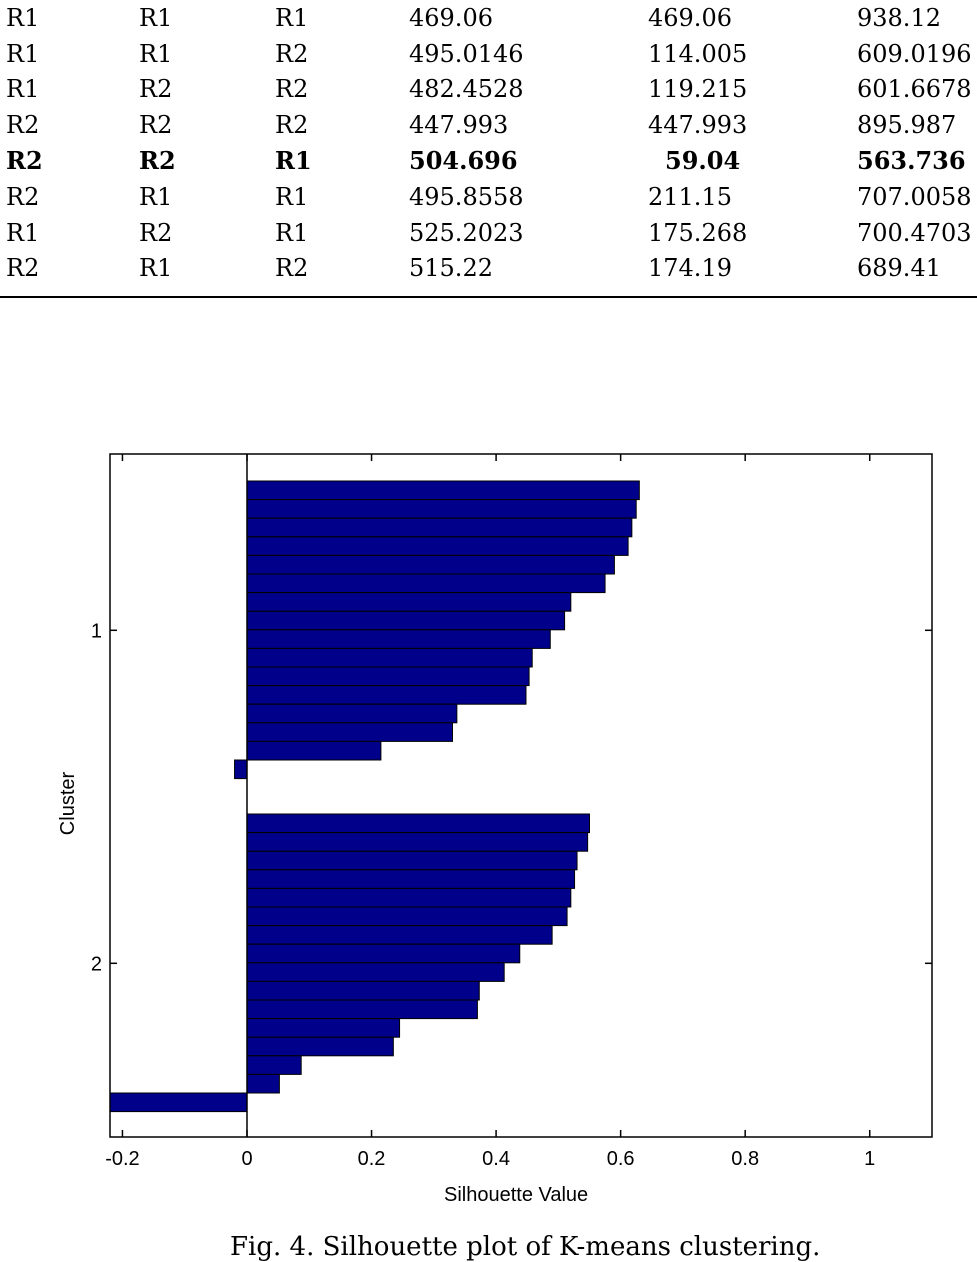 Image resolution: width=977 pixels, height=1262 pixels. I want to click on table-row: R2 R2 R2 447.993 447.993 895.987, so click(488, 125).